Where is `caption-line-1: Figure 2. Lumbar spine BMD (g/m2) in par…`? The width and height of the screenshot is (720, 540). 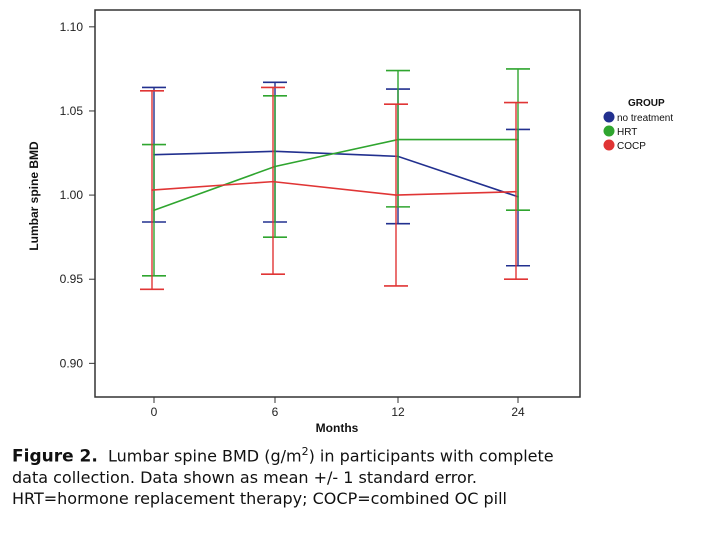
caption-line-1: Figure 2. Lumbar spine BMD (g/m2) in par… is located at coordinates (362, 454).